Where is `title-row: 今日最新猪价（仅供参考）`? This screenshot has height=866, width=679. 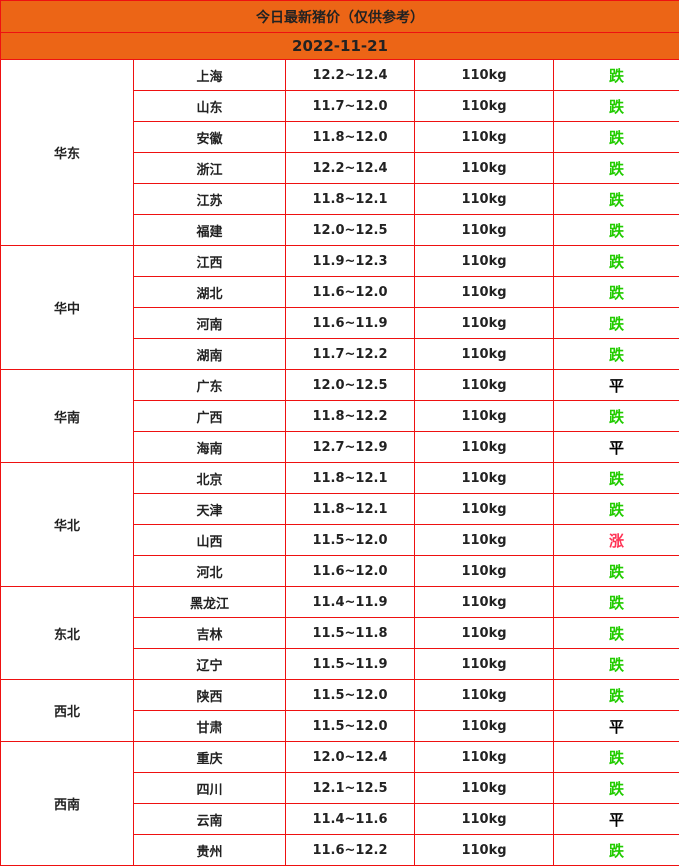
title-row: 今日最新猪价（仅供参考） is located at coordinates (339, 16).